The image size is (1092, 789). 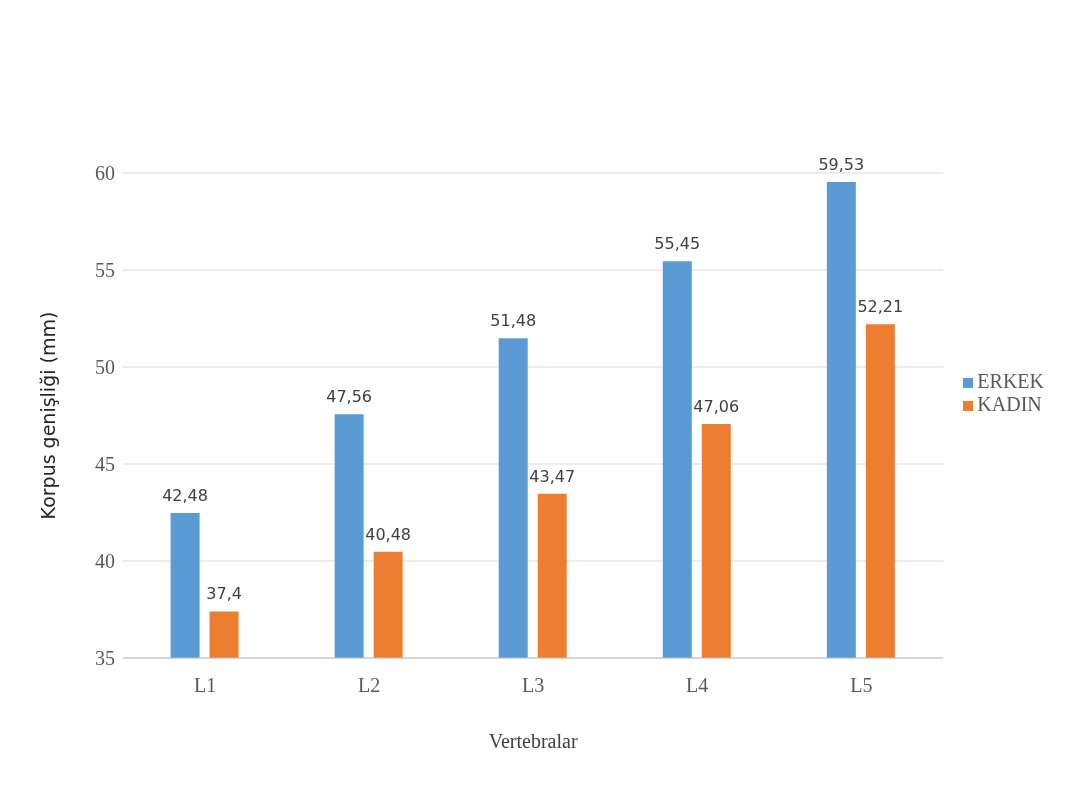 What do you see at coordinates (861, 685) in the screenshot?
I see `x-tick-label: L5` at bounding box center [861, 685].